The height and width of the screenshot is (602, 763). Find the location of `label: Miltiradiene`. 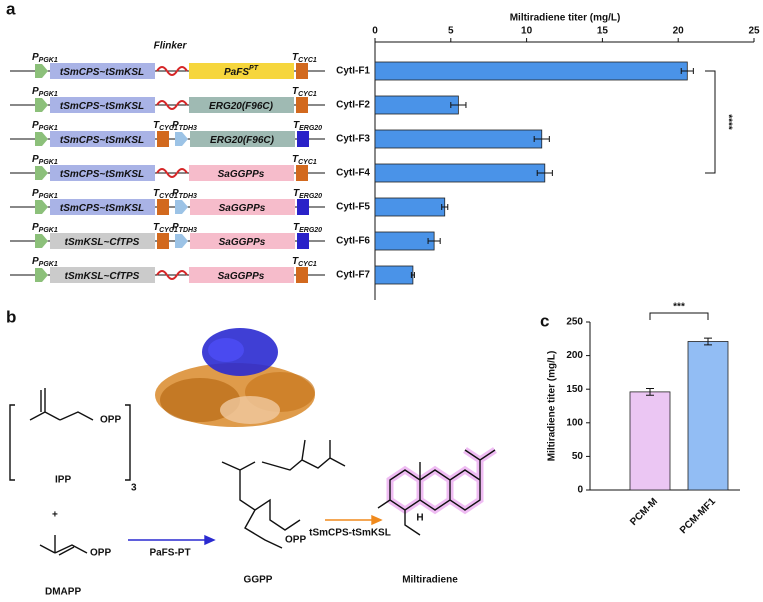

label: Miltiradiene is located at coordinates (430, 580).